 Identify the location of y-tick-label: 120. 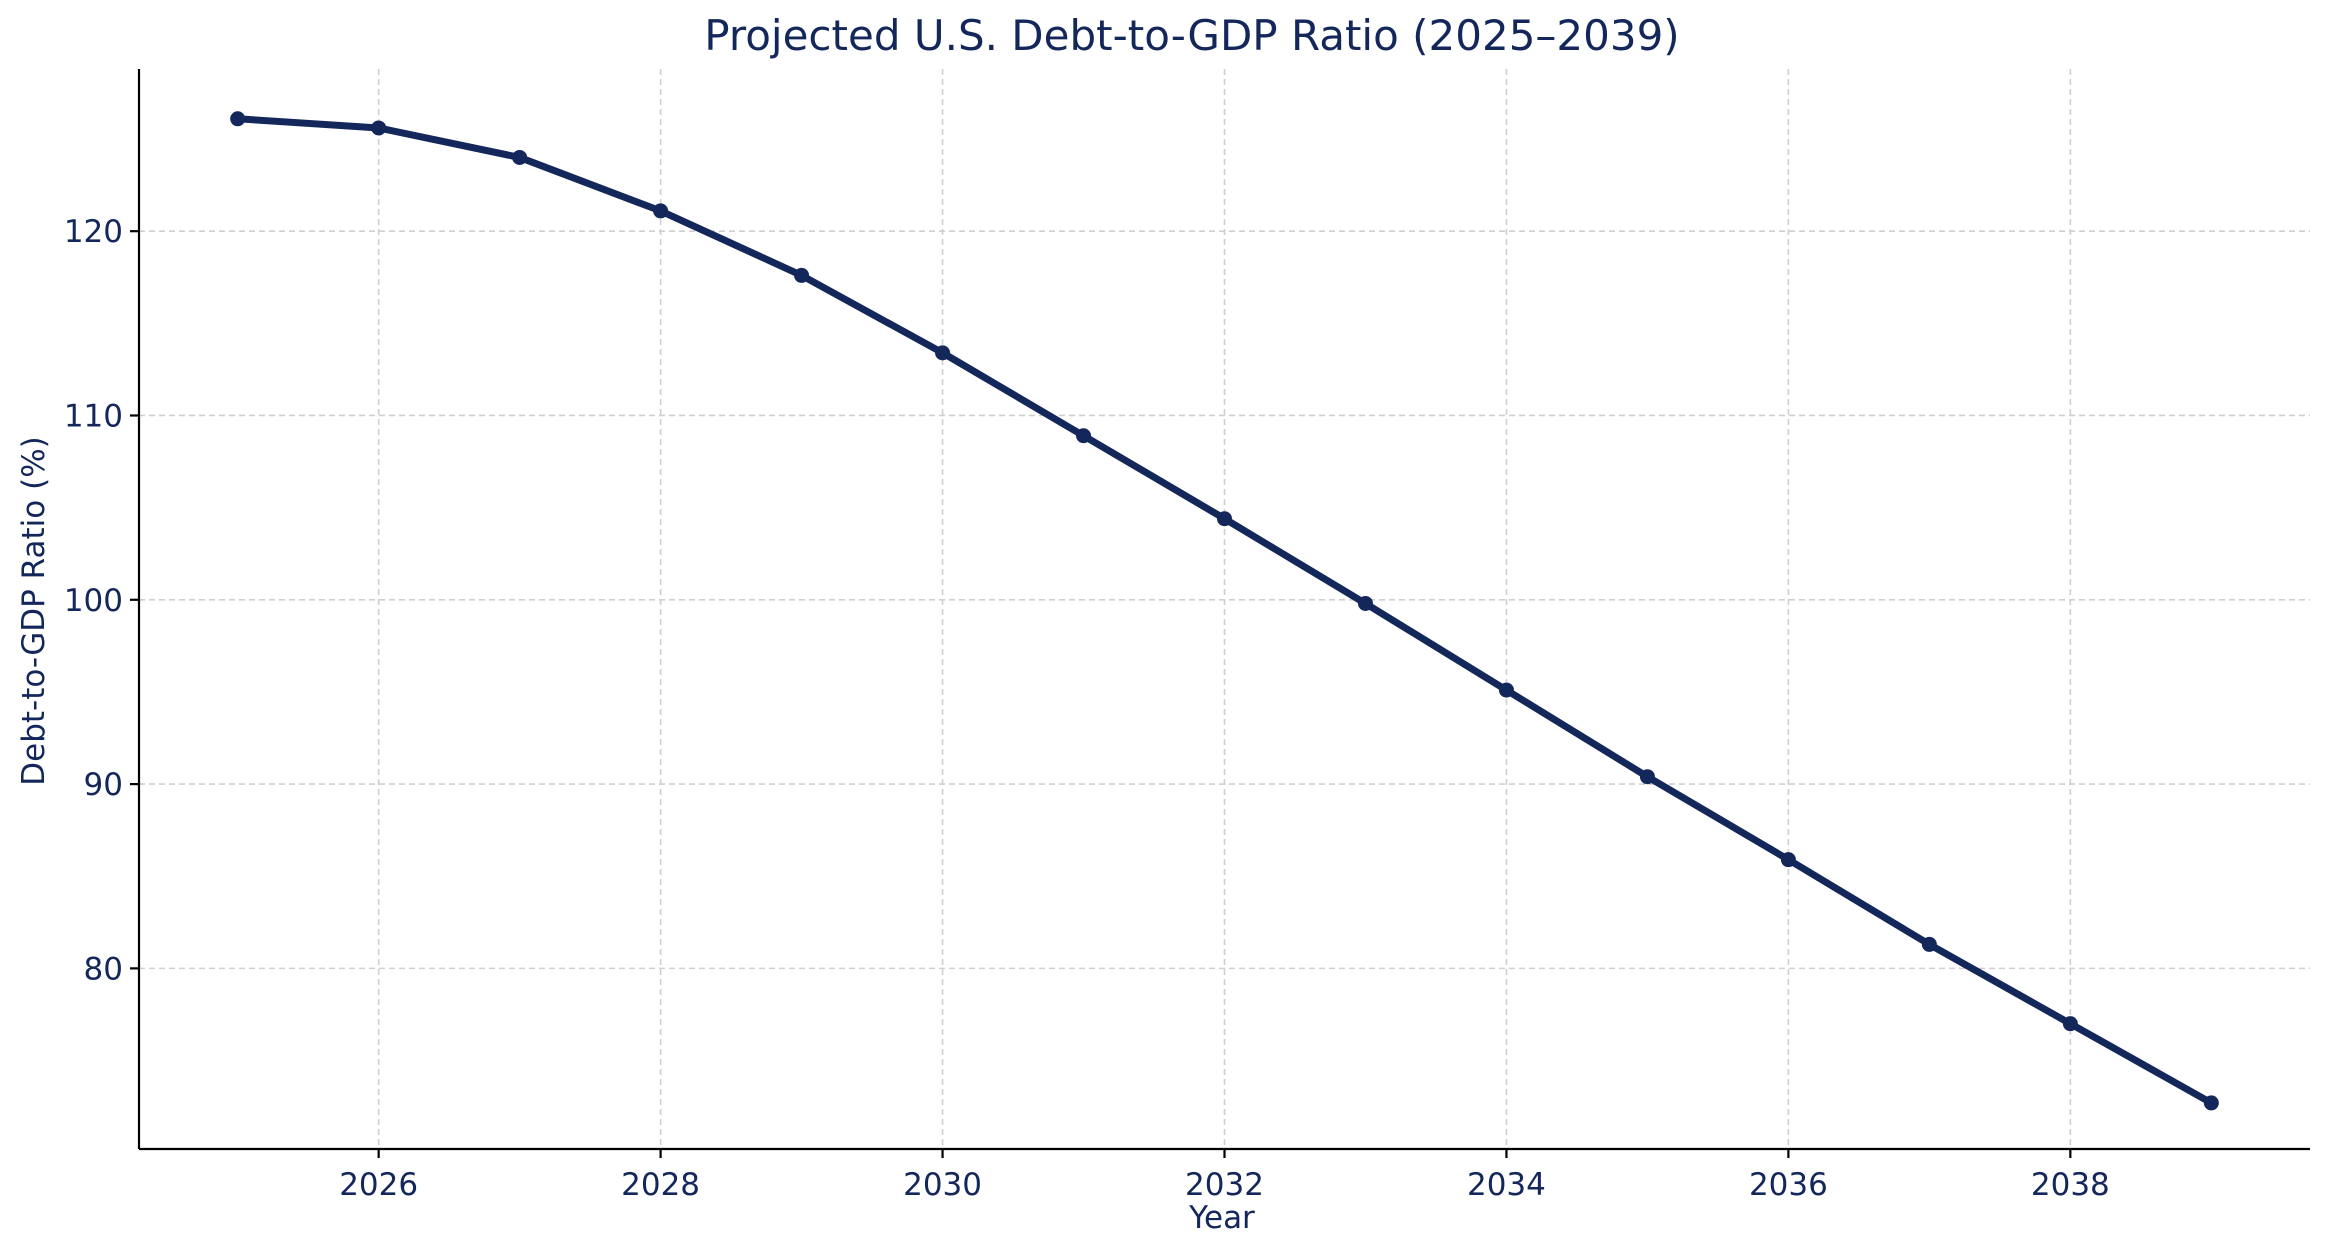
(93, 232).